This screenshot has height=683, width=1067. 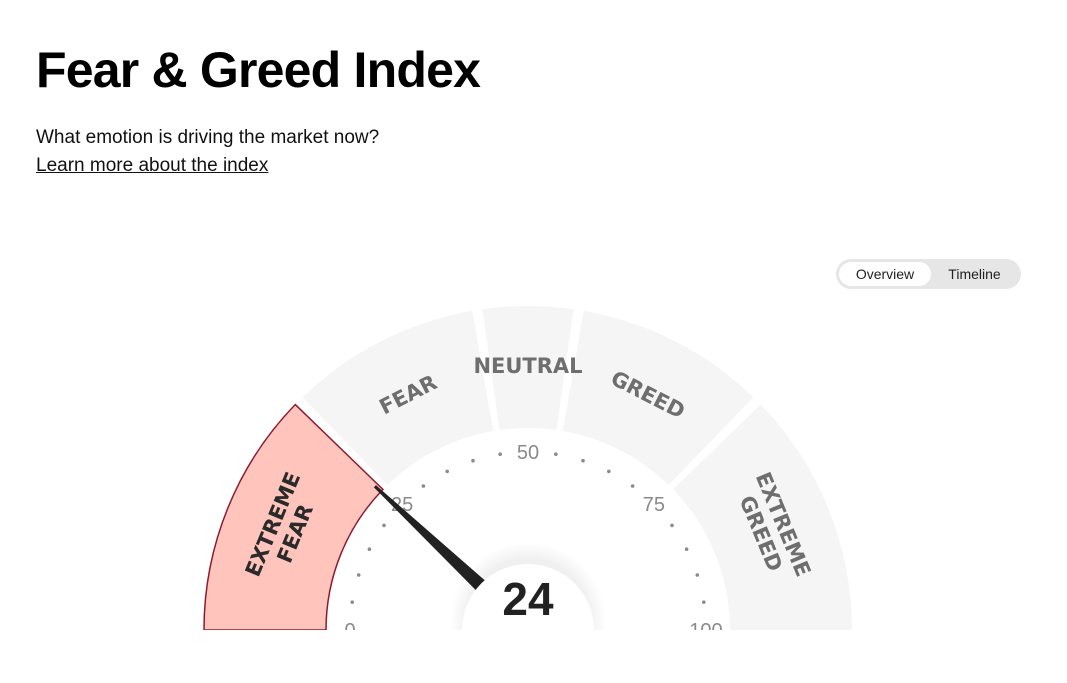 I want to click on gauge-needle, so click(x=433, y=541).